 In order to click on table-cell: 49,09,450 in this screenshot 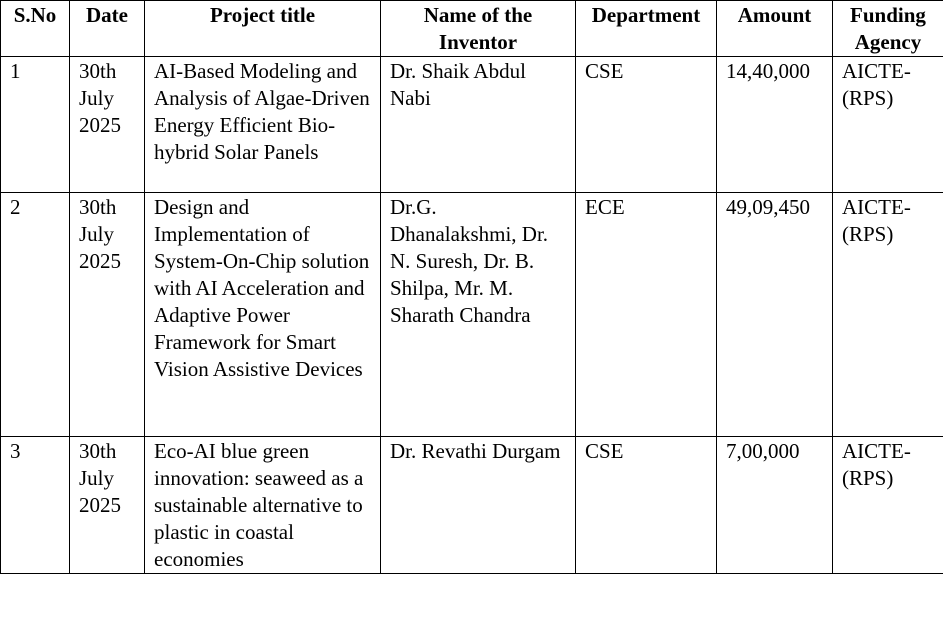, I will do `click(774, 314)`.